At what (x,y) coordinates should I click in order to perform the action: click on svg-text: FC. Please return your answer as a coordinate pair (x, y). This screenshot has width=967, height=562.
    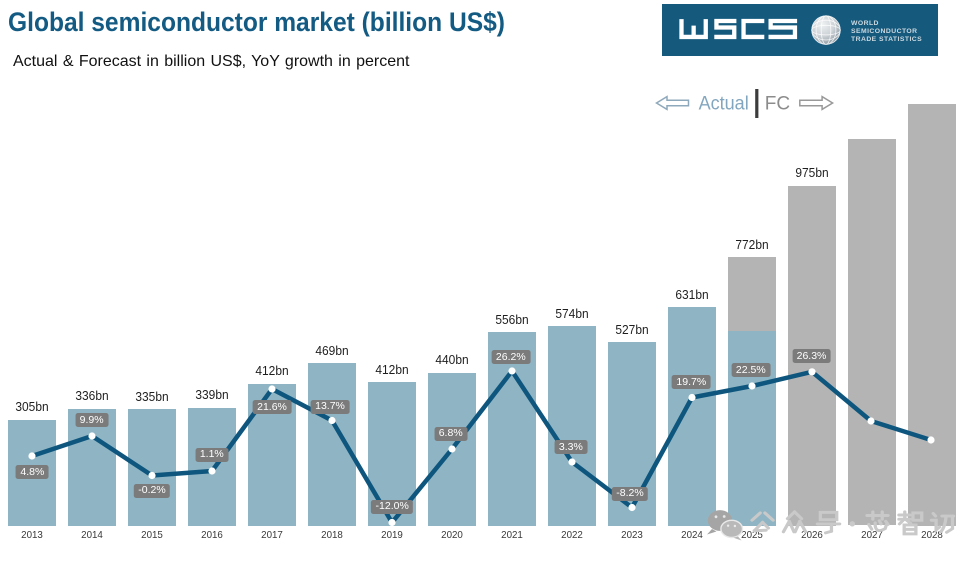
    Looking at the image, I should click on (777, 104).